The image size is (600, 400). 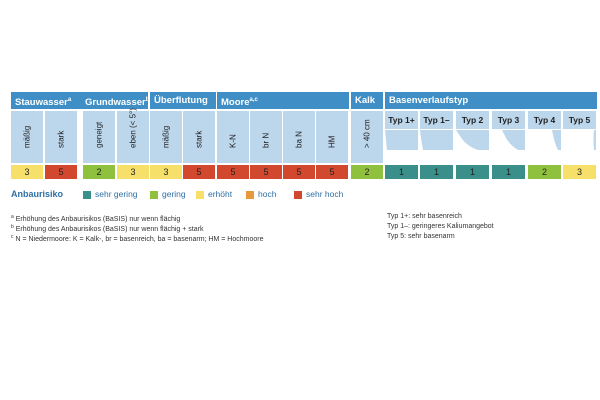 What do you see at coordinates (12, 237) in the screenshot?
I see `footnote-mark: c` at bounding box center [12, 237].